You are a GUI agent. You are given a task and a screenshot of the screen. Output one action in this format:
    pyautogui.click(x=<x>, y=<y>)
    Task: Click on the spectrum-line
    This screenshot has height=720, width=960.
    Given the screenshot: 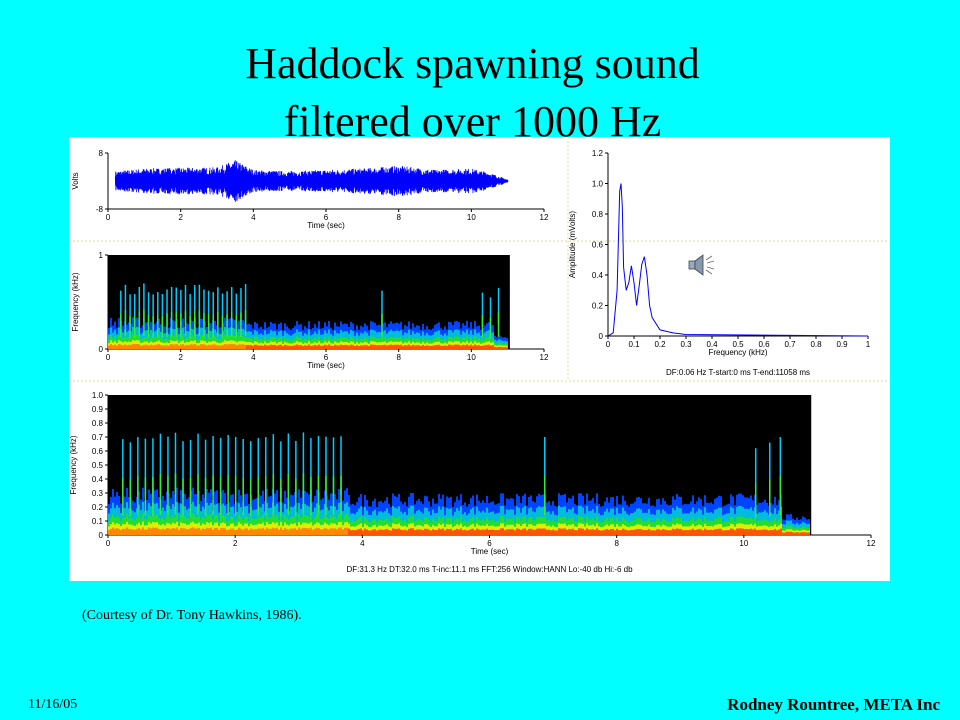 What is the action you would take?
    pyautogui.click(x=738, y=260)
    